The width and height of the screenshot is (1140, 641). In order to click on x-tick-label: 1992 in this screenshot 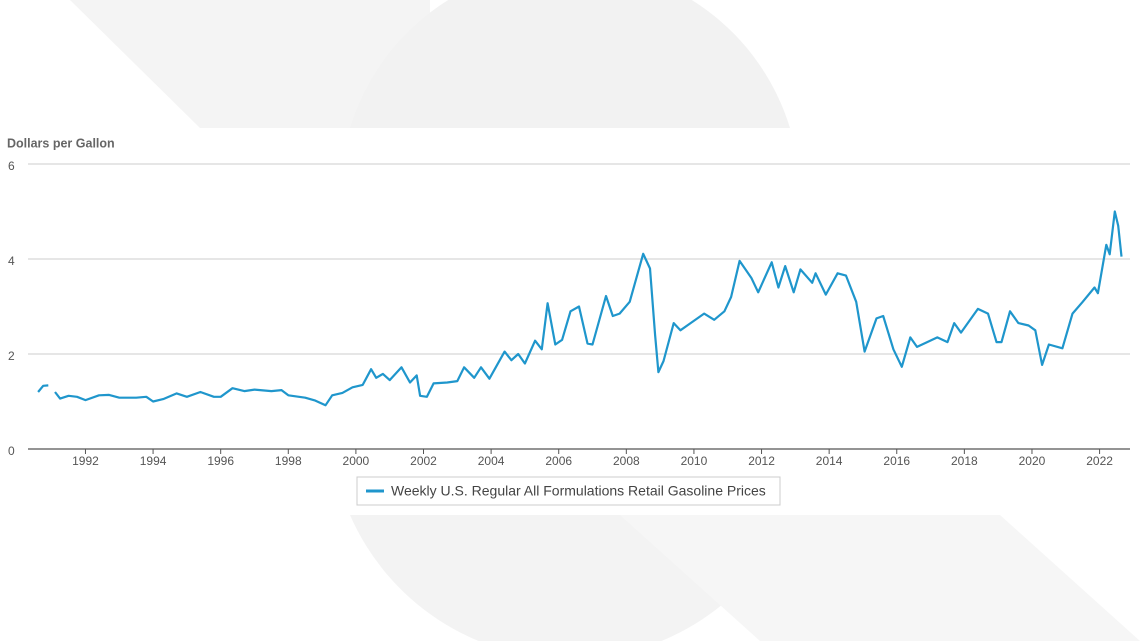, I will do `click(85, 461)`.